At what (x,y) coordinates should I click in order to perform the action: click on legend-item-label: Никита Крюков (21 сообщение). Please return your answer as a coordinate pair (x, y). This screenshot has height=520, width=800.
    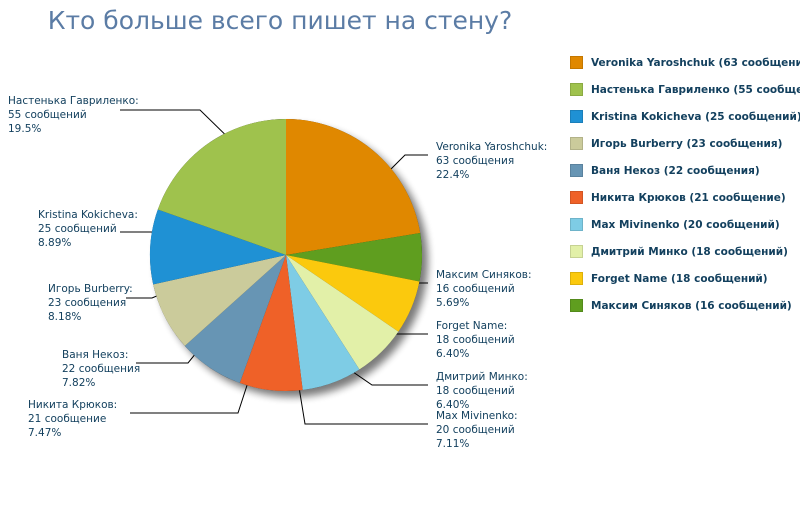
    Looking at the image, I should click on (688, 197).